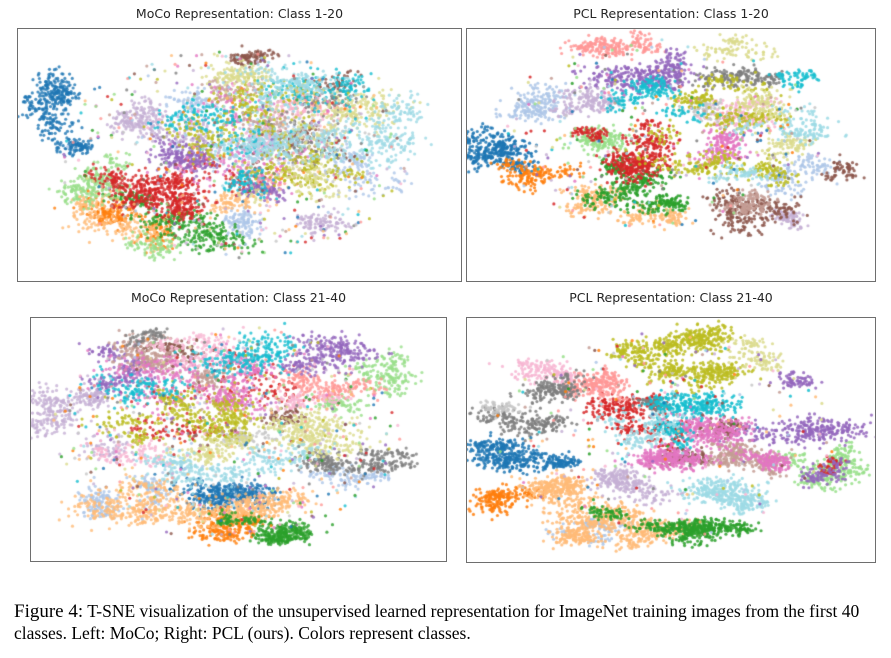 Image resolution: width=891 pixels, height=658 pixels. I want to click on plot-title-moco-1-20: MoCo Representation: Class 1-20, so click(239, 13).